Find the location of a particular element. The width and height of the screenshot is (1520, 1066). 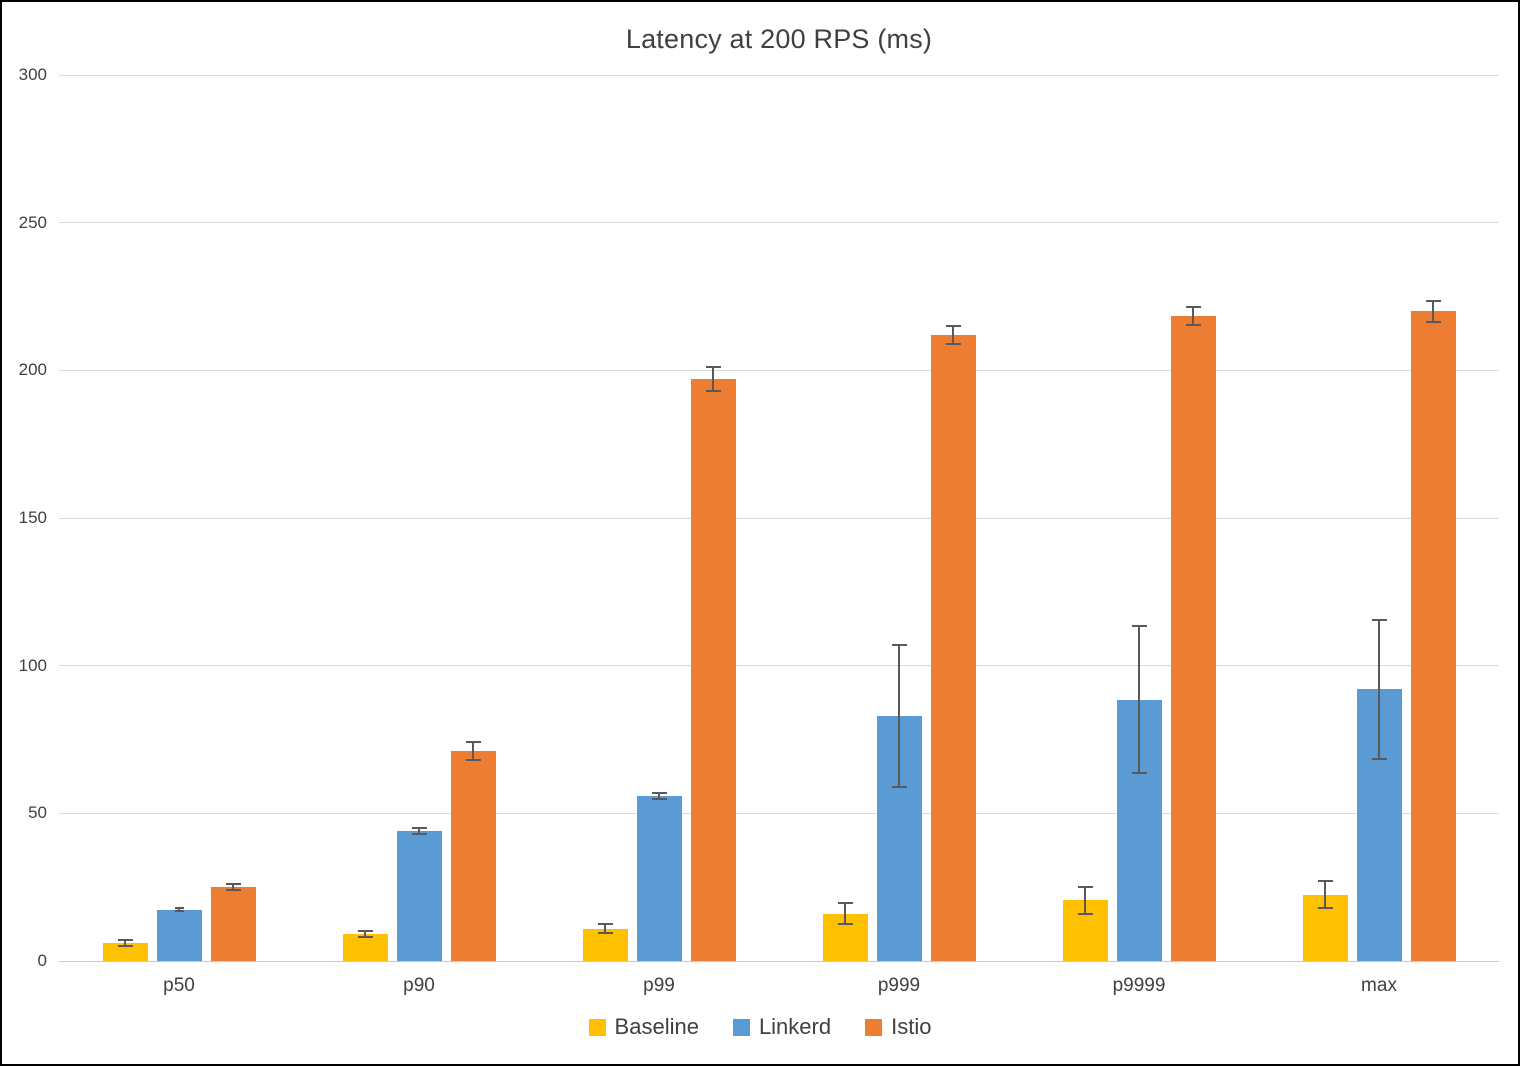

error-bar-linkerd-p99 is located at coordinates (659, 795).